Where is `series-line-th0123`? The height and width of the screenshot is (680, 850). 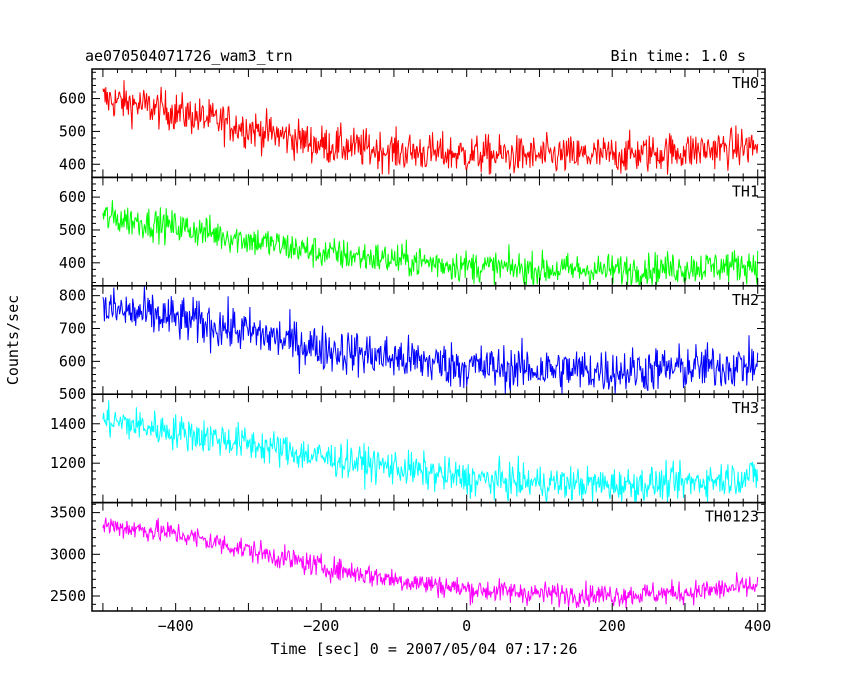
series-line-th0123 is located at coordinates (430, 563).